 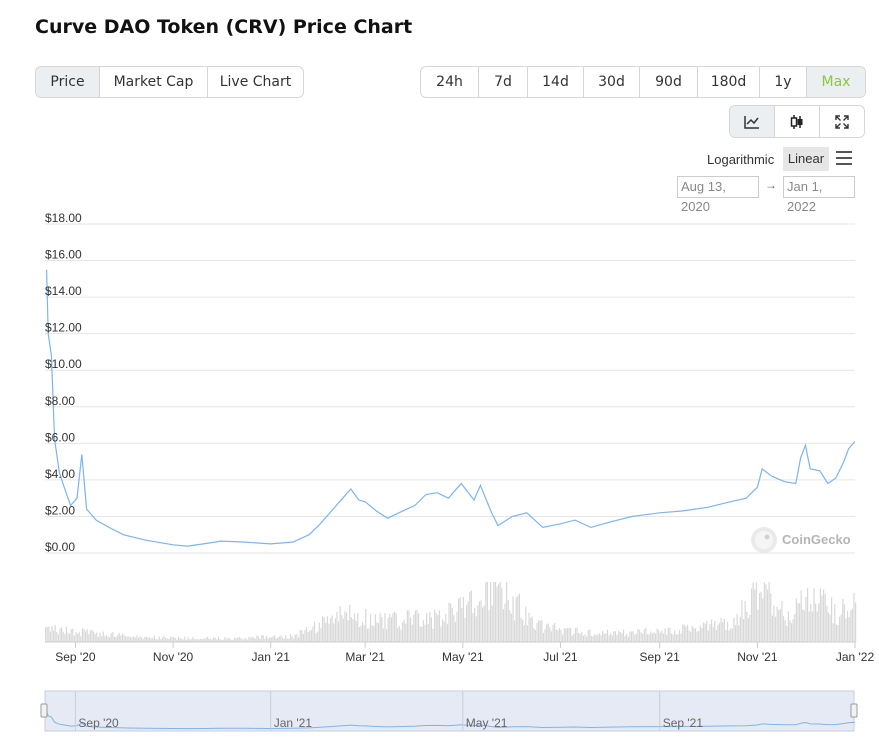 What do you see at coordinates (836, 82) in the screenshot?
I see `range-max: Max` at bounding box center [836, 82].